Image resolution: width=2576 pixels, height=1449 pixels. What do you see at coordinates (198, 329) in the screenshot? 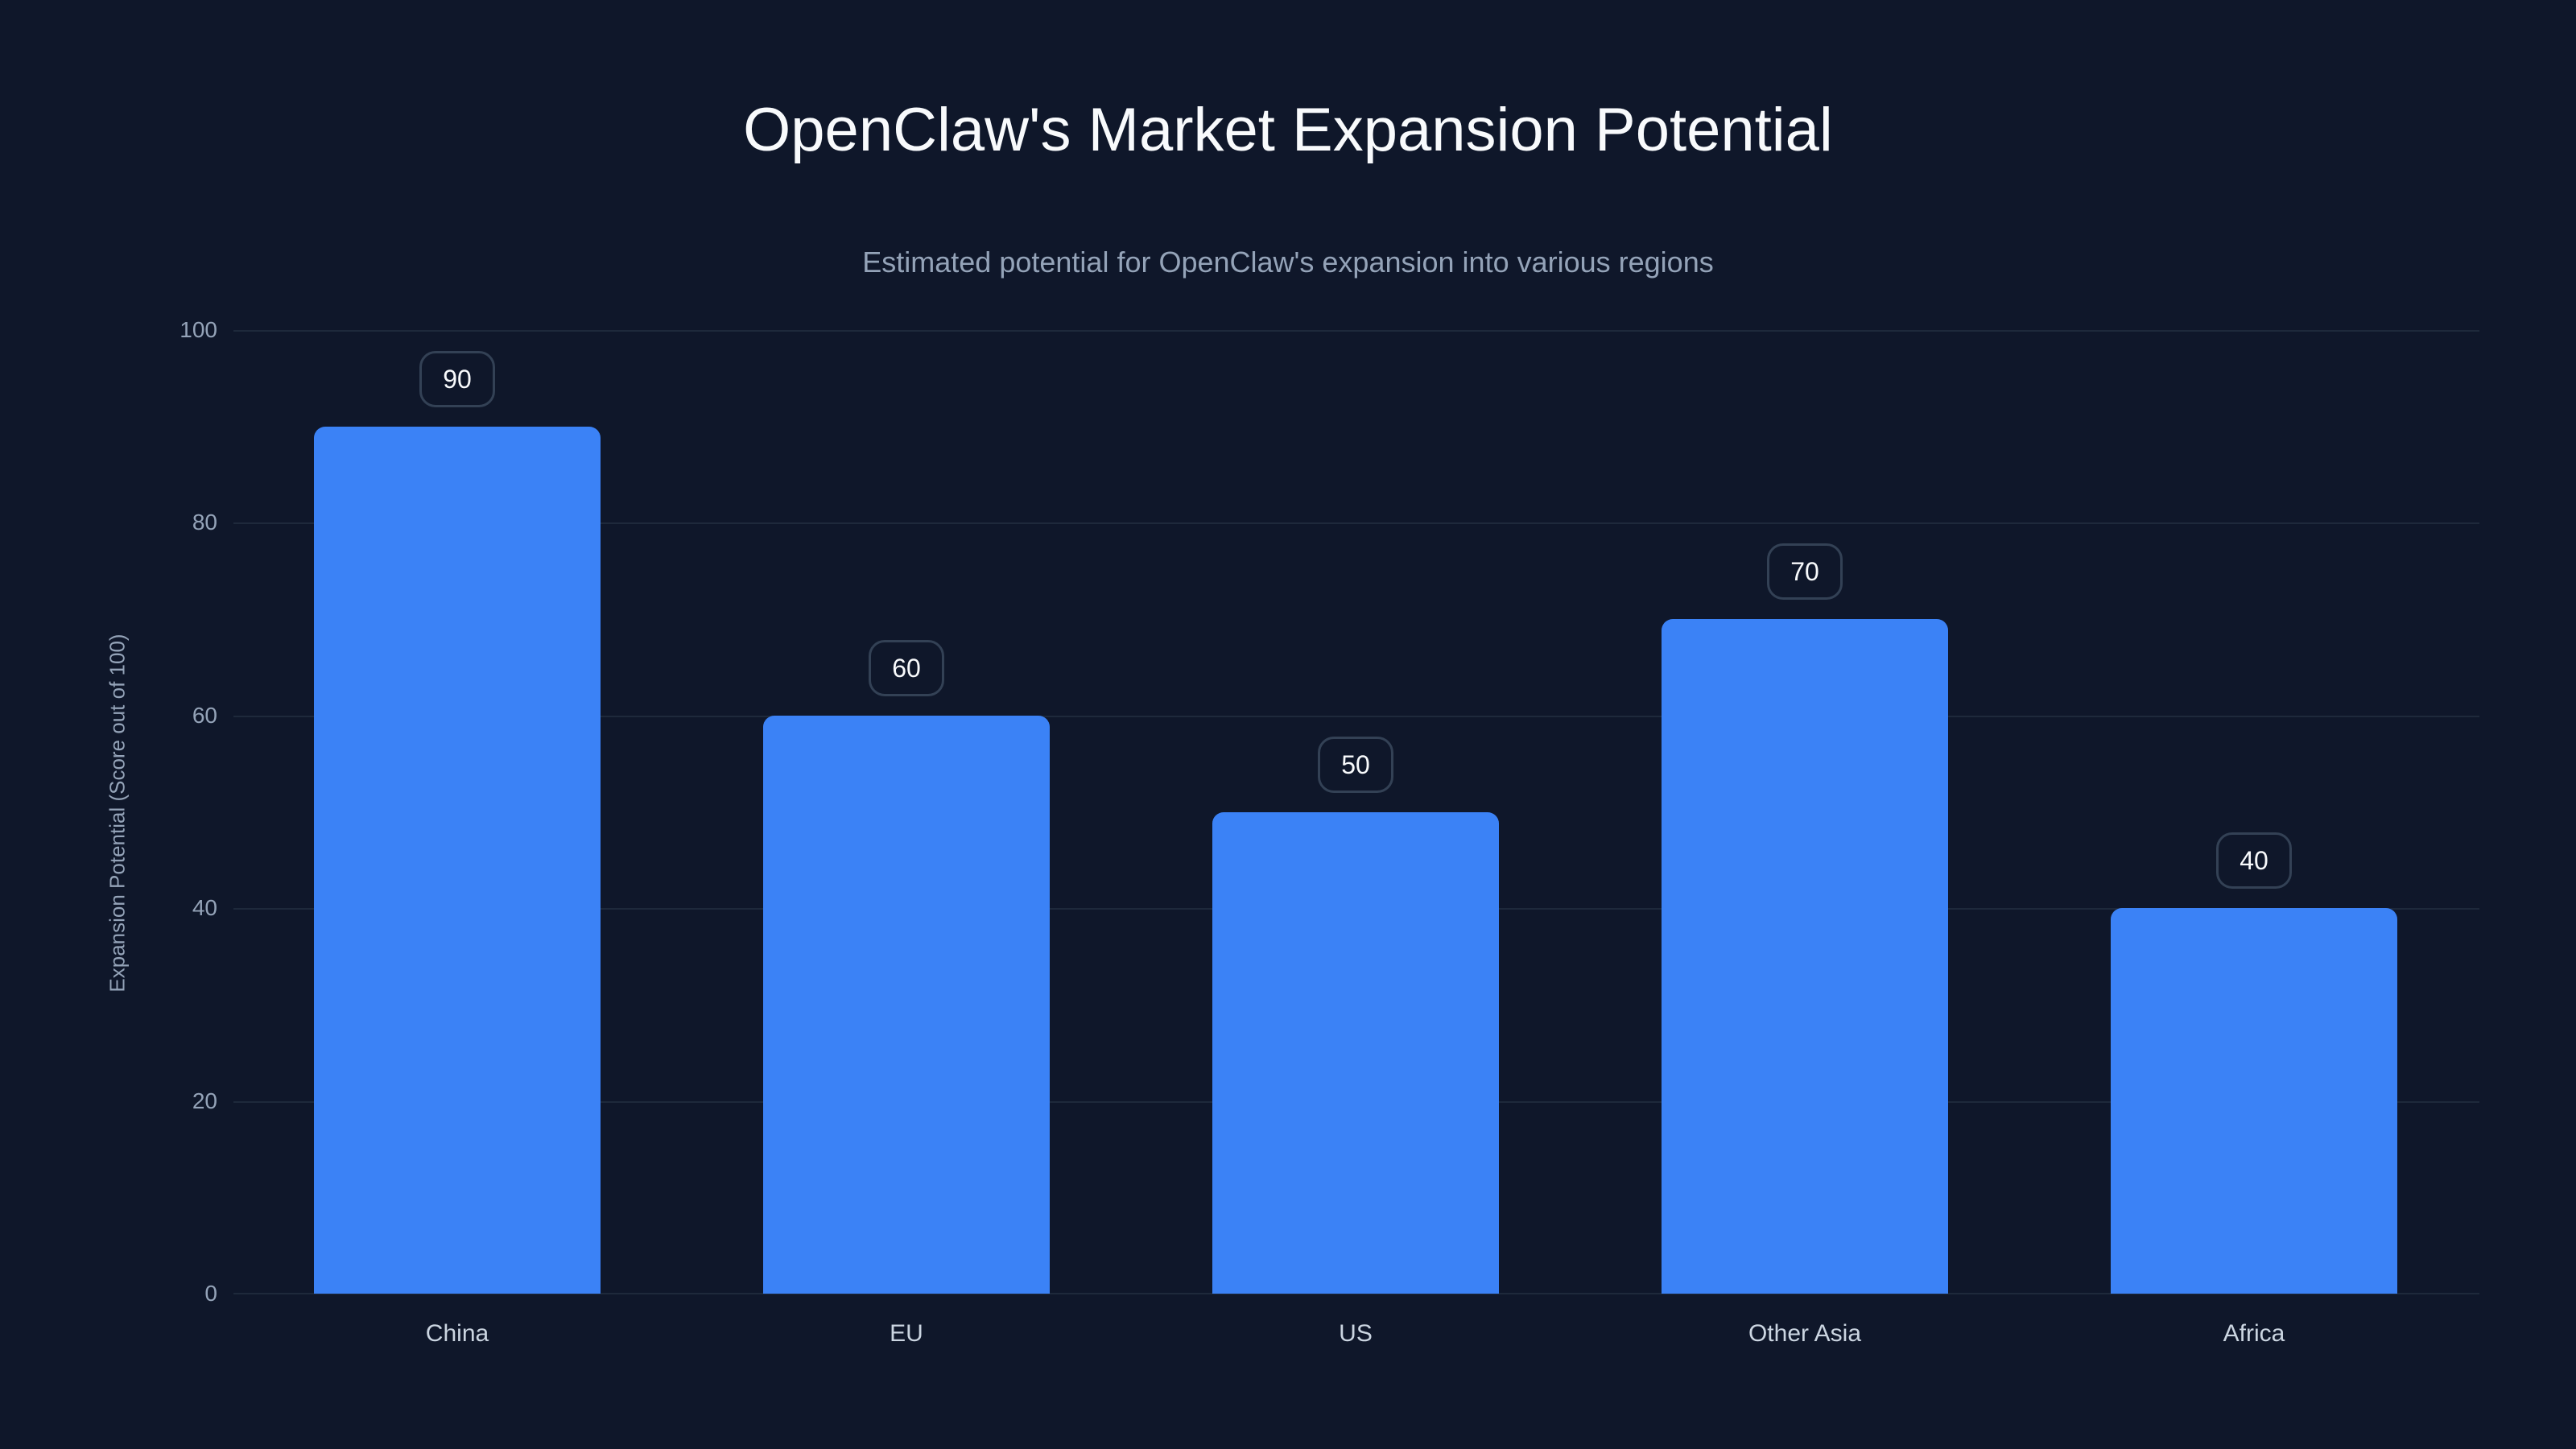
I see `y-tick-100: 100` at bounding box center [198, 329].